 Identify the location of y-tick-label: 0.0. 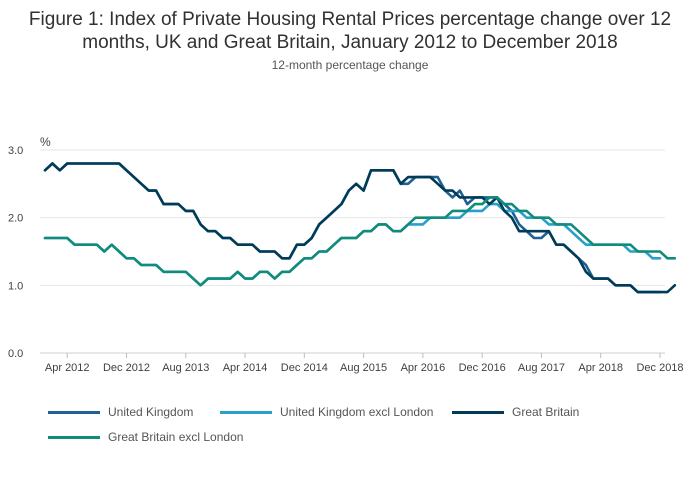
(15, 354).